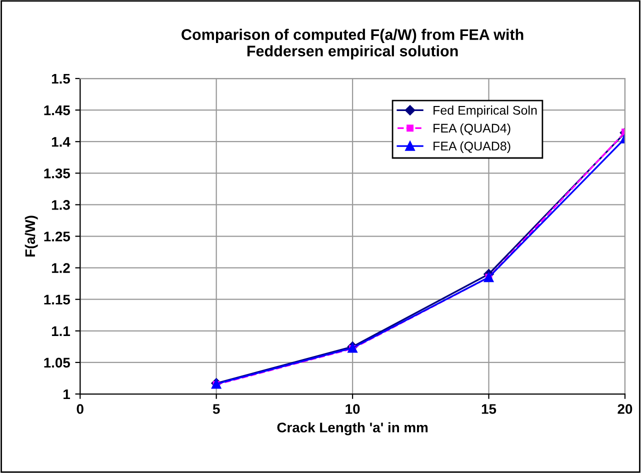 The image size is (641, 473). I want to click on y-tick-label: 1.15, so click(57, 299).